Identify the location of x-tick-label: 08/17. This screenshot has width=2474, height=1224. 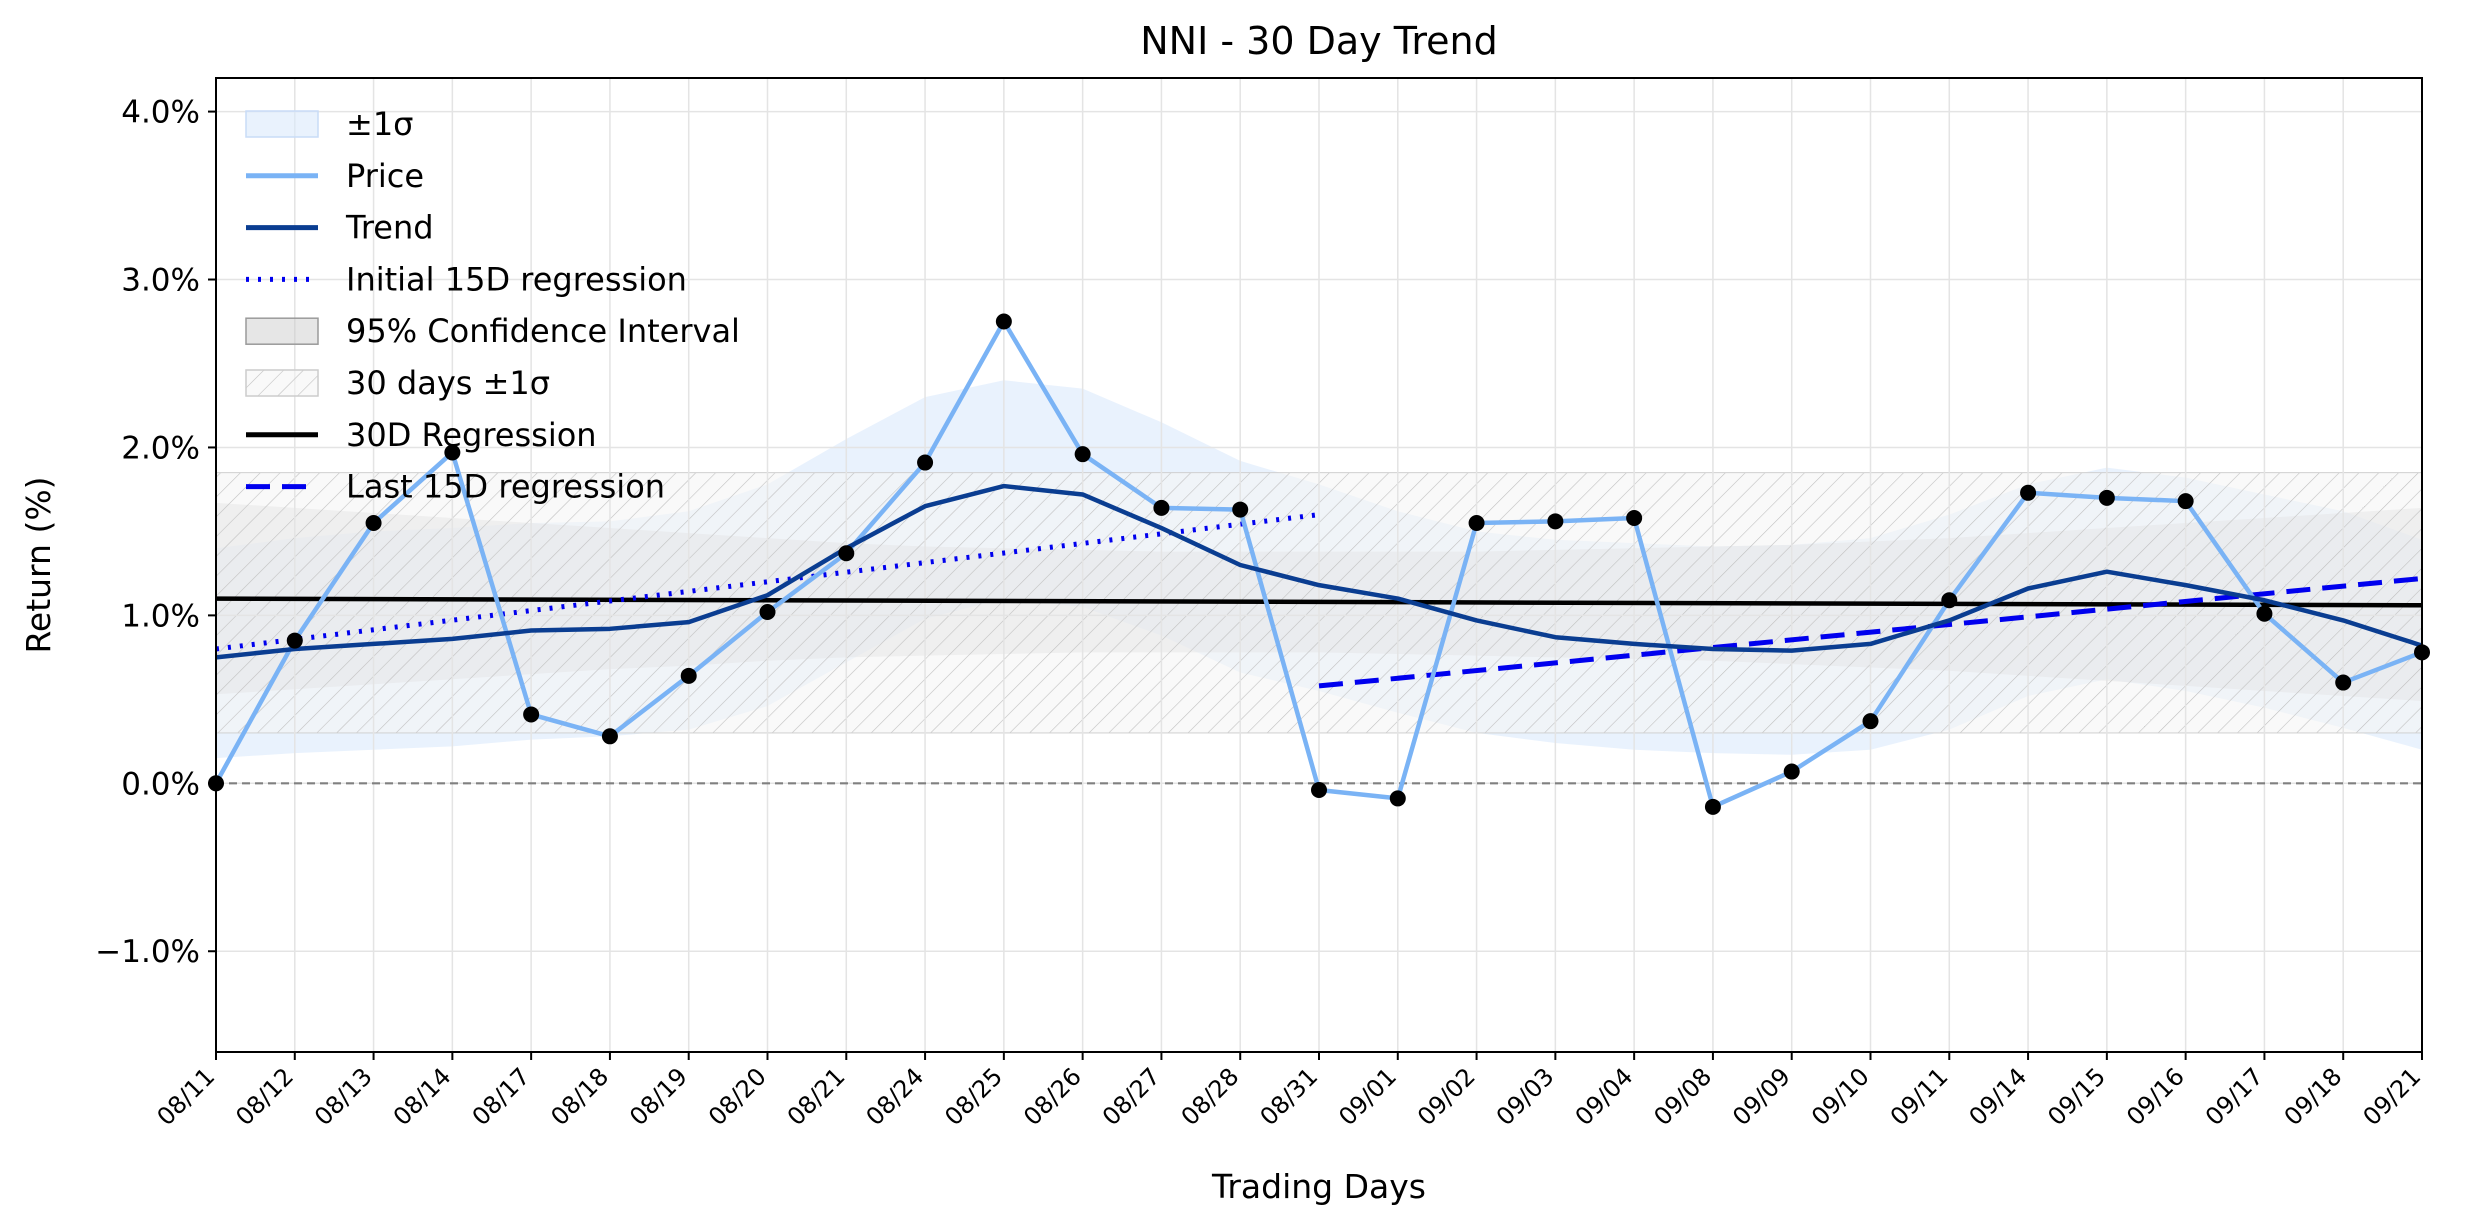
(501, 1096).